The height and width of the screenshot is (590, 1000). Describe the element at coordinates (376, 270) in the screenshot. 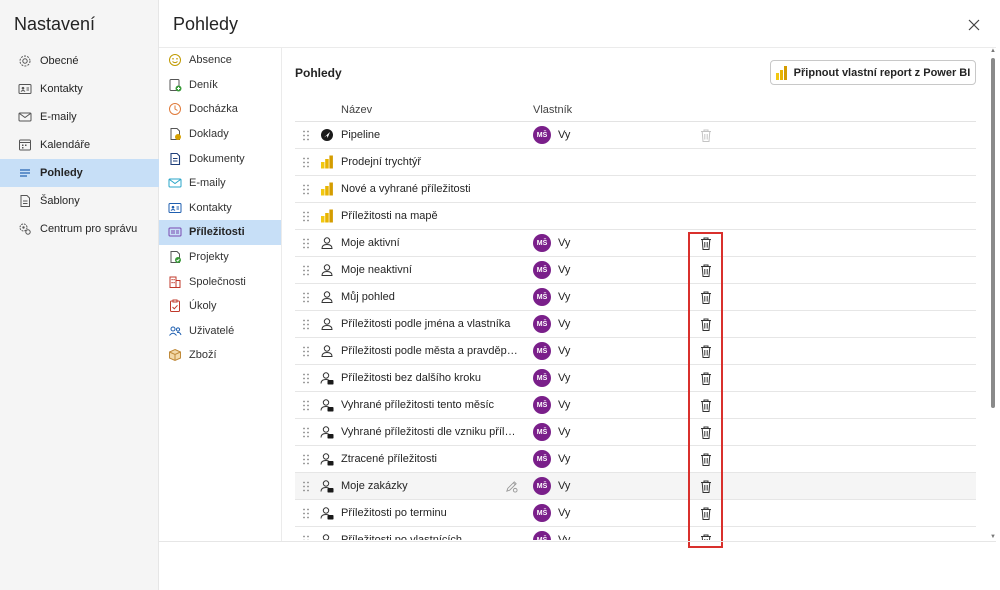

I see `view-name: Moje neaktivní` at that location.